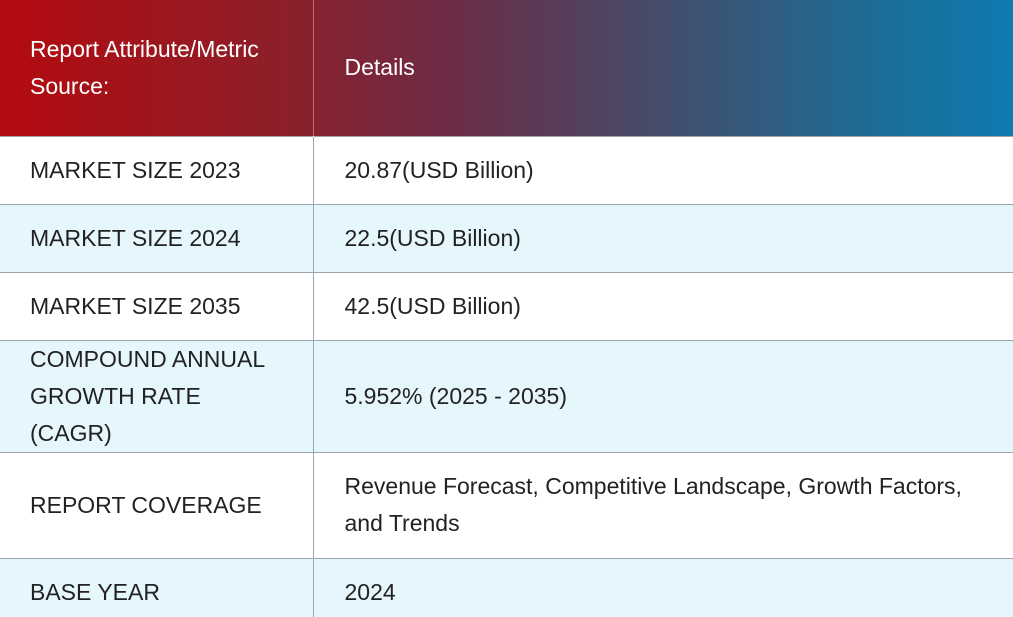 The image size is (1013, 617). Describe the element at coordinates (663, 237) in the screenshot. I see `row-value: 22.5(USD Billion)` at that location.